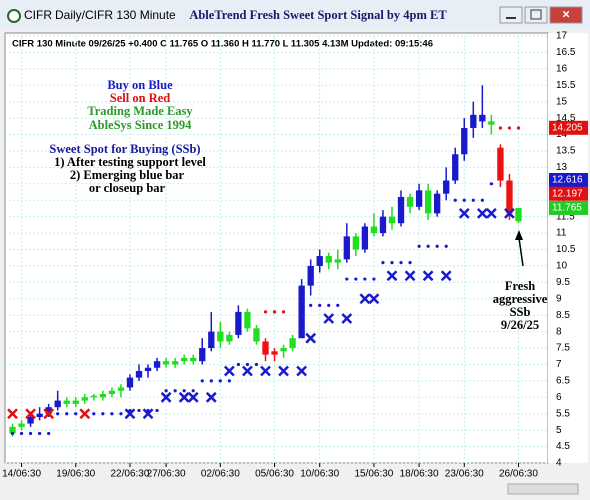 The image size is (590, 500). What do you see at coordinates (319, 474) in the screenshot?
I see `x-tick-label: 10/06:30` at bounding box center [319, 474].